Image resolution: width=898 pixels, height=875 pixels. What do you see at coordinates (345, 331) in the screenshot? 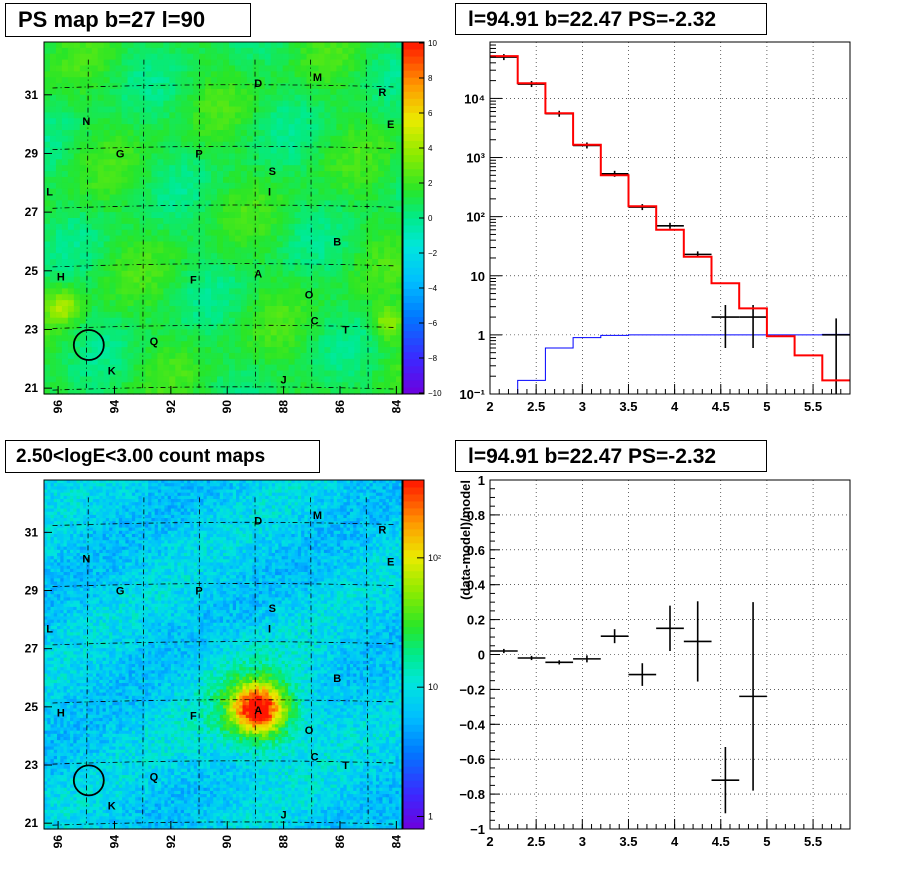
I see `ps-map-source-label: T` at bounding box center [345, 331].